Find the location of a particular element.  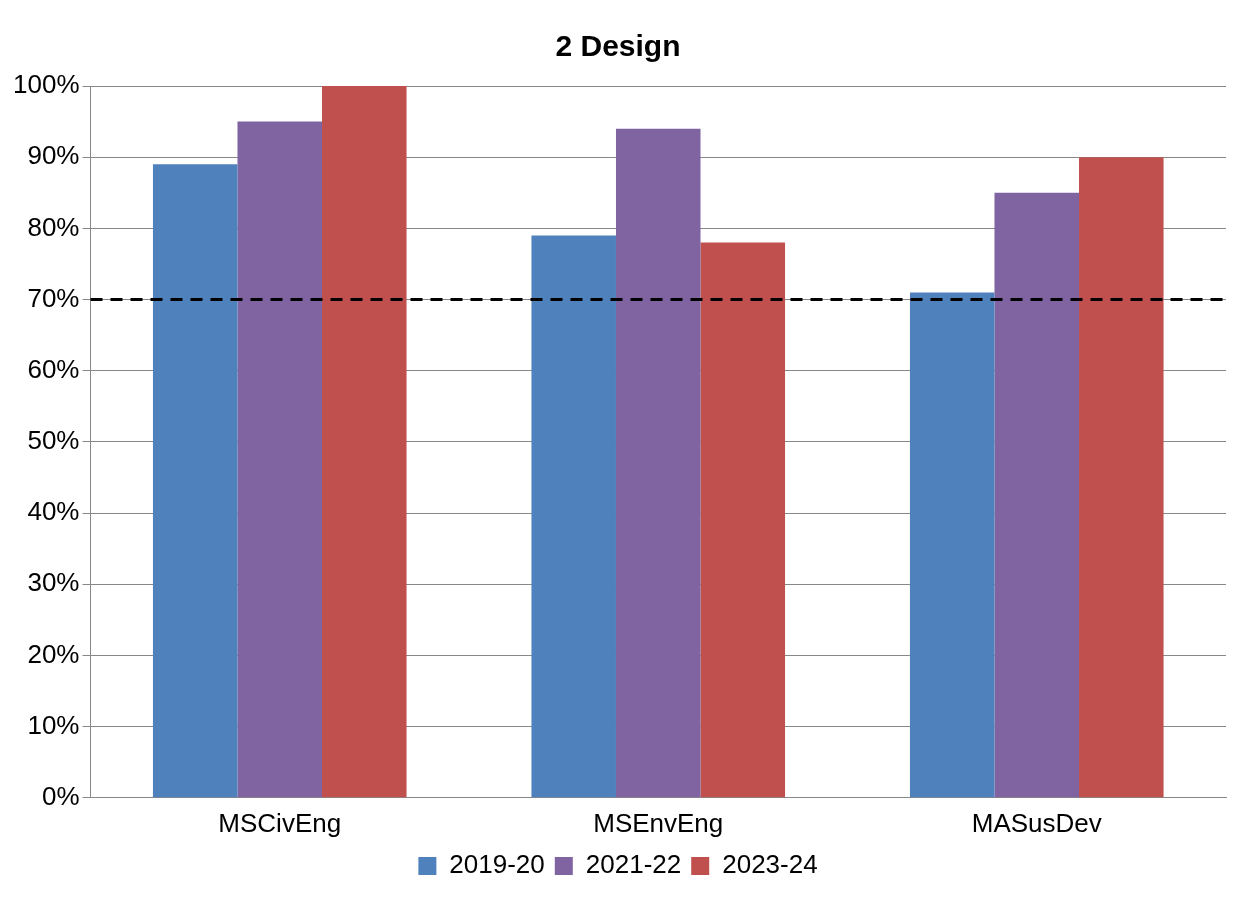

y-tick-label: 20% is located at coordinates (53, 653).